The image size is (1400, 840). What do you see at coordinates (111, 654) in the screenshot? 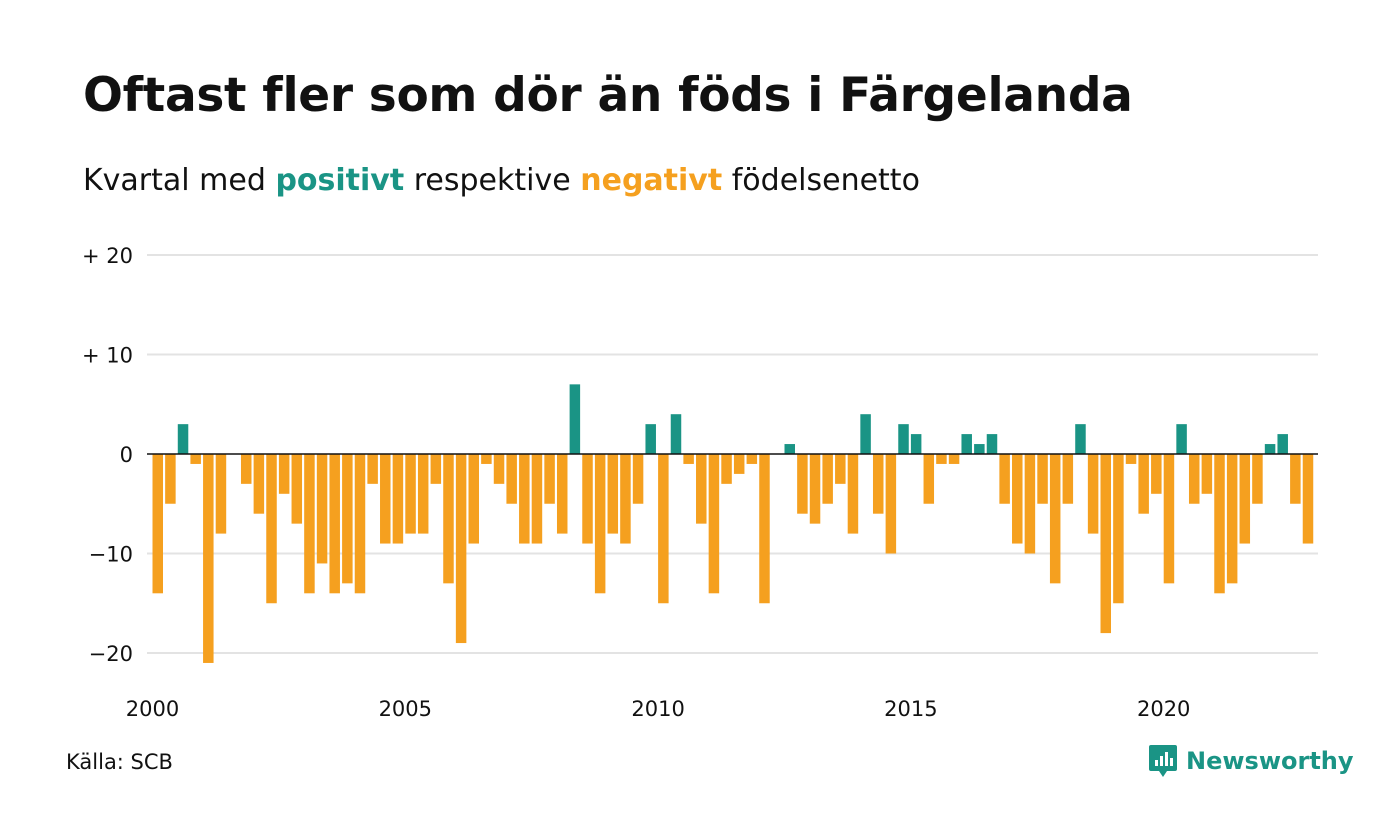
I see `y-tick-label: −20` at bounding box center [111, 654].